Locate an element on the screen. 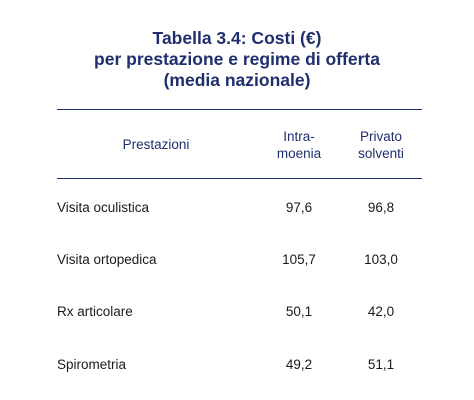 This screenshot has width=474, height=400. header-privato-line-2: solventi is located at coordinates (381, 153).